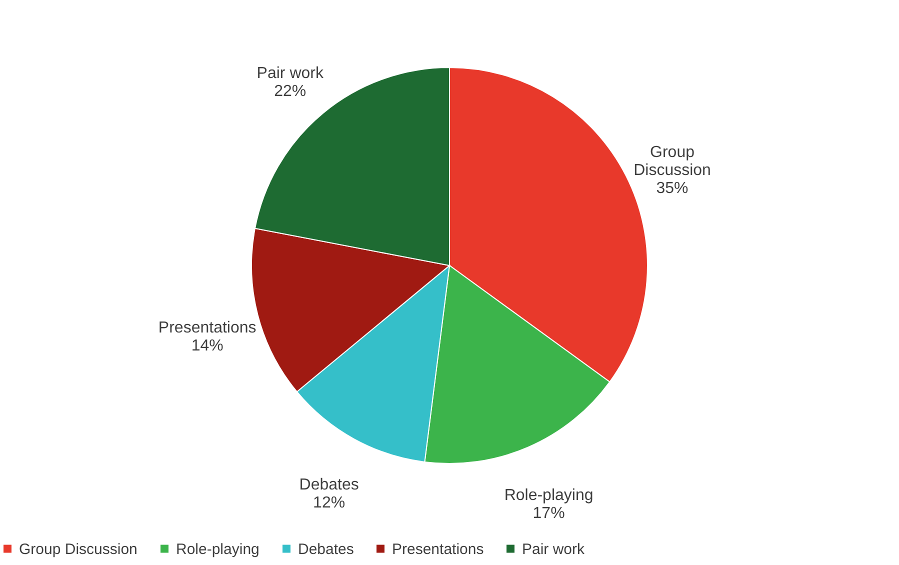  I want to click on data-label: 17%, so click(548, 513).